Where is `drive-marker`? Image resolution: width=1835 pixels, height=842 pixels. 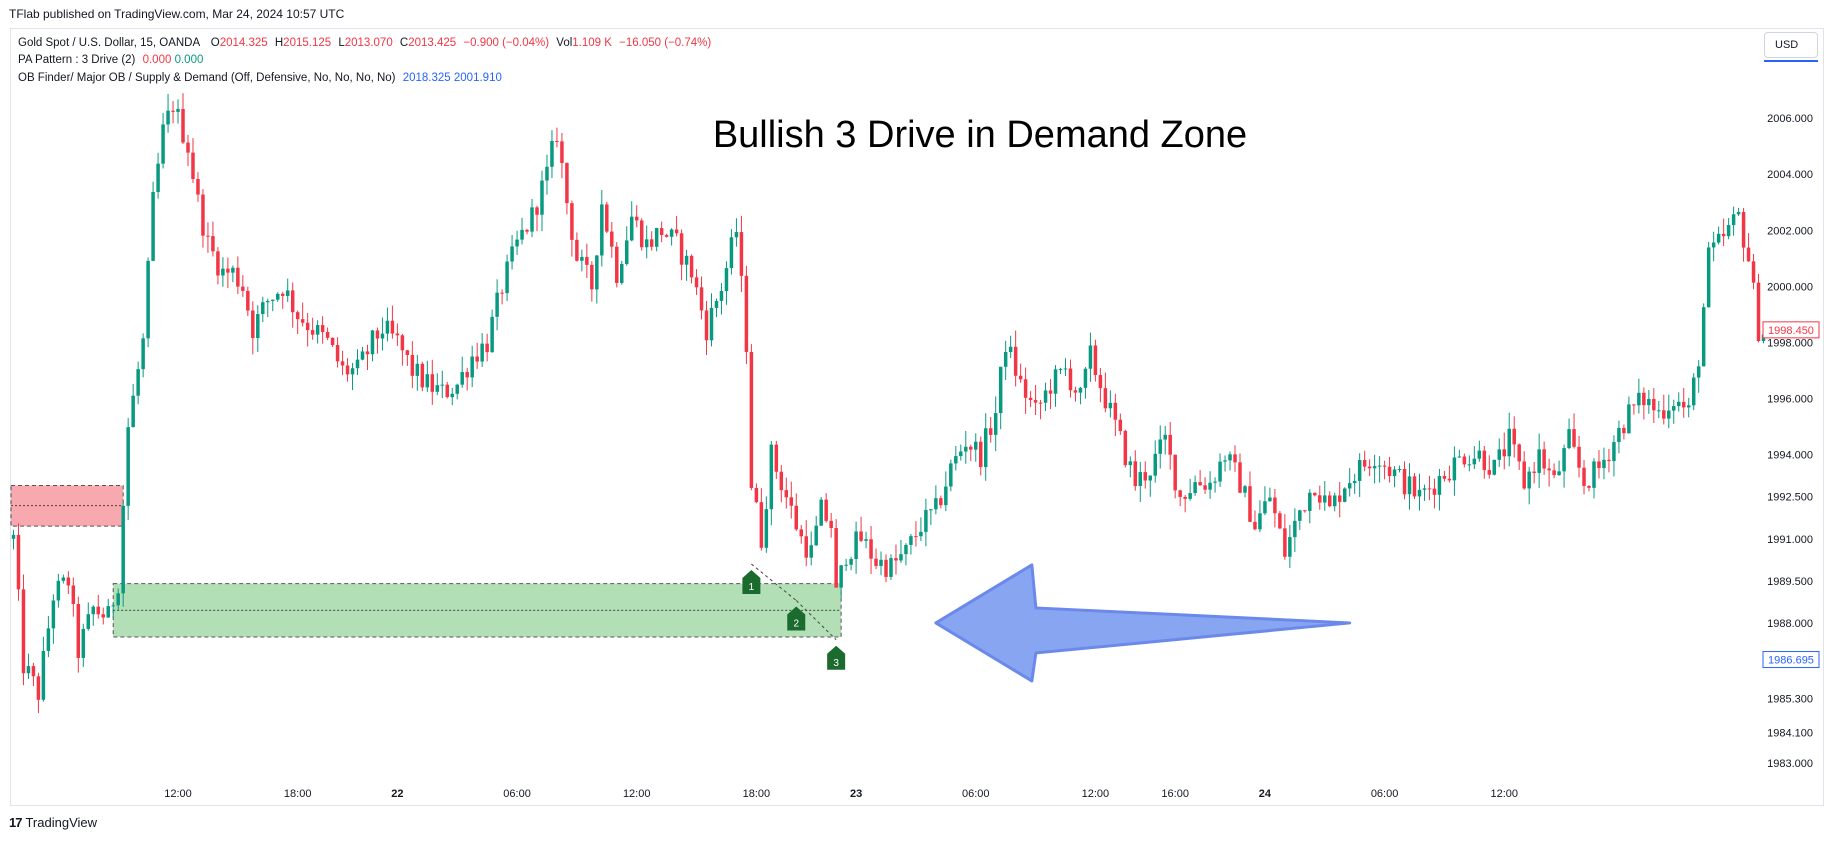 drive-marker is located at coordinates (836, 657).